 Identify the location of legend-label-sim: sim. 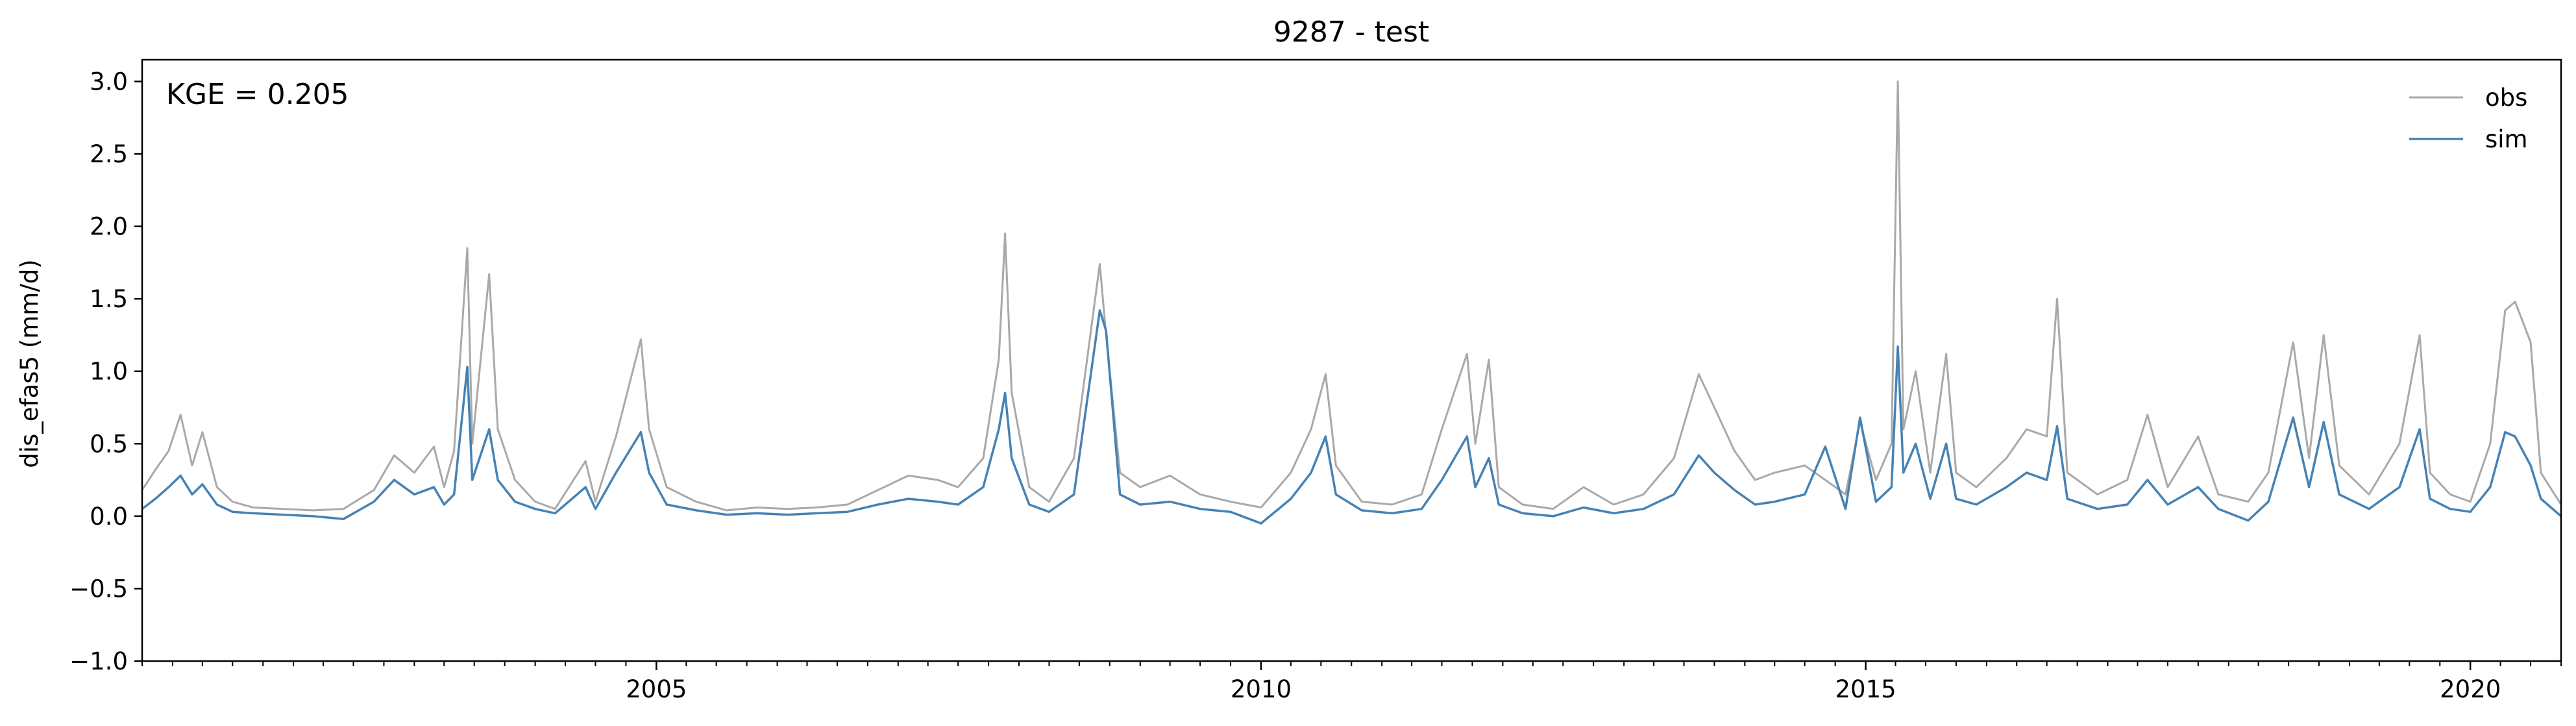
(2506, 139).